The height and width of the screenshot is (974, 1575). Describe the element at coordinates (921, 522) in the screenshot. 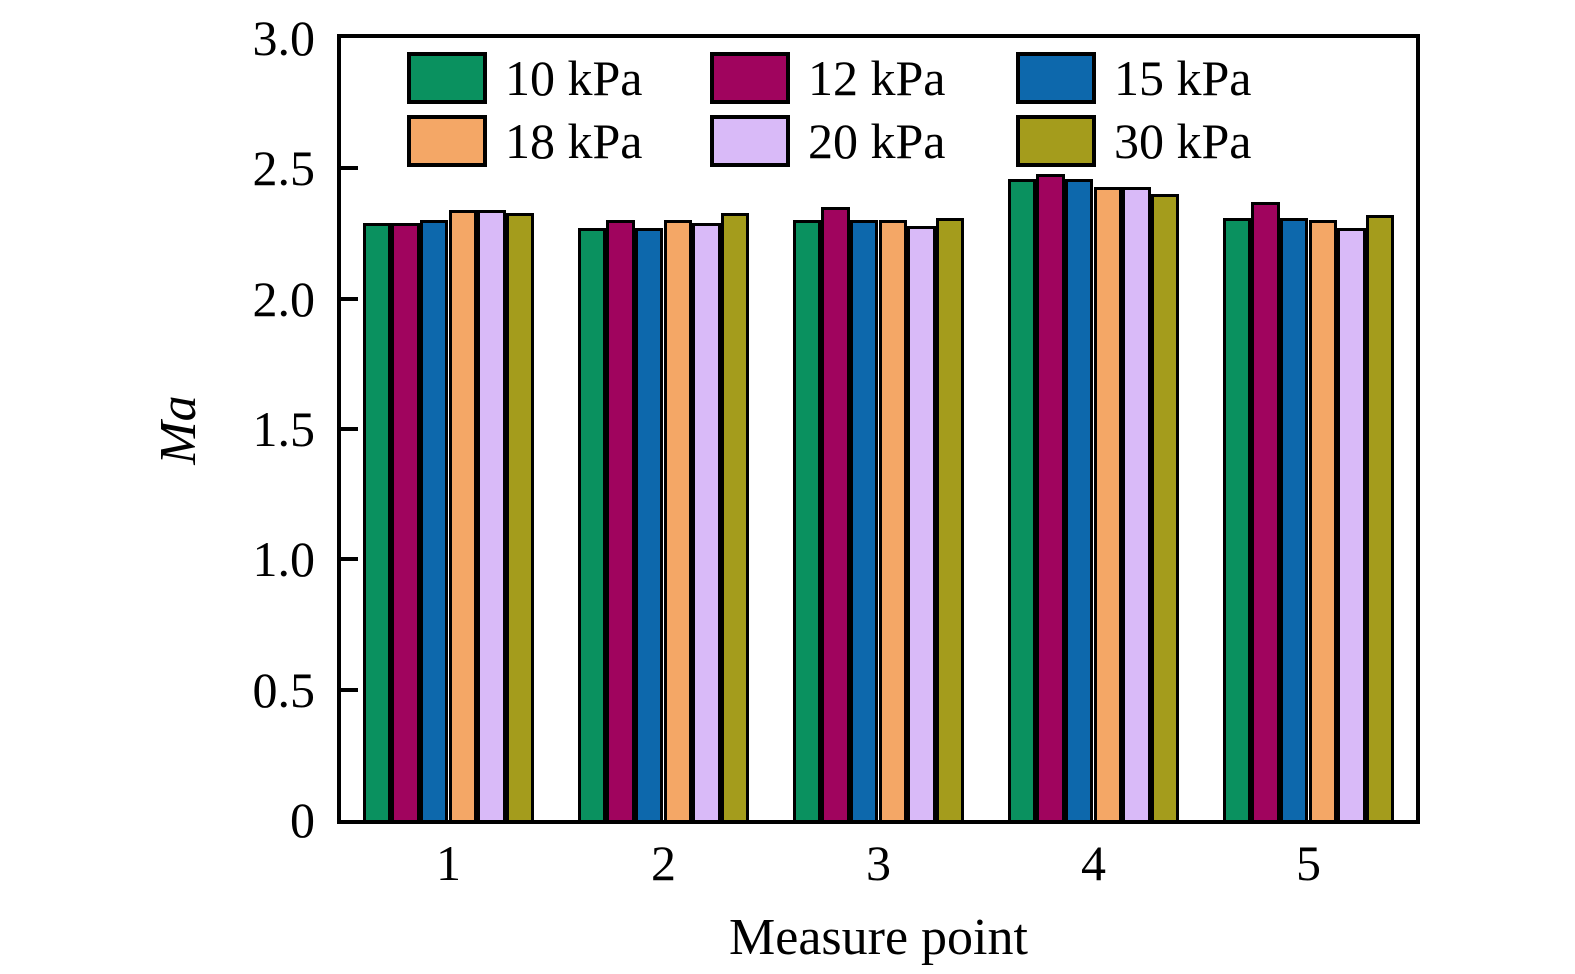

I see `bar-20kpa-mp3` at that location.